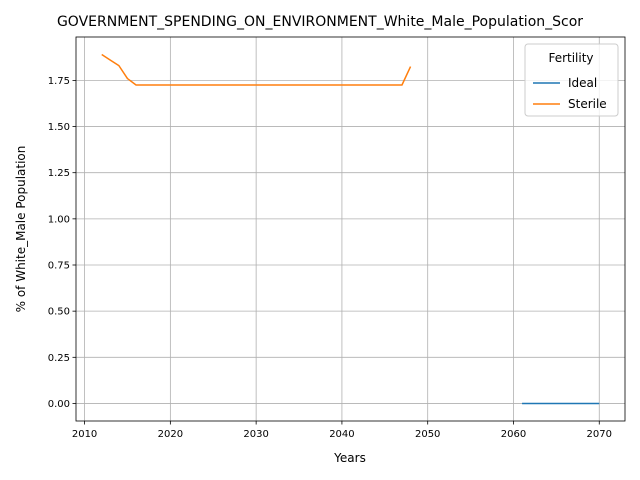 The width and height of the screenshot is (640, 480). I want to click on legend-label-sterile: Sterile, so click(587, 104).